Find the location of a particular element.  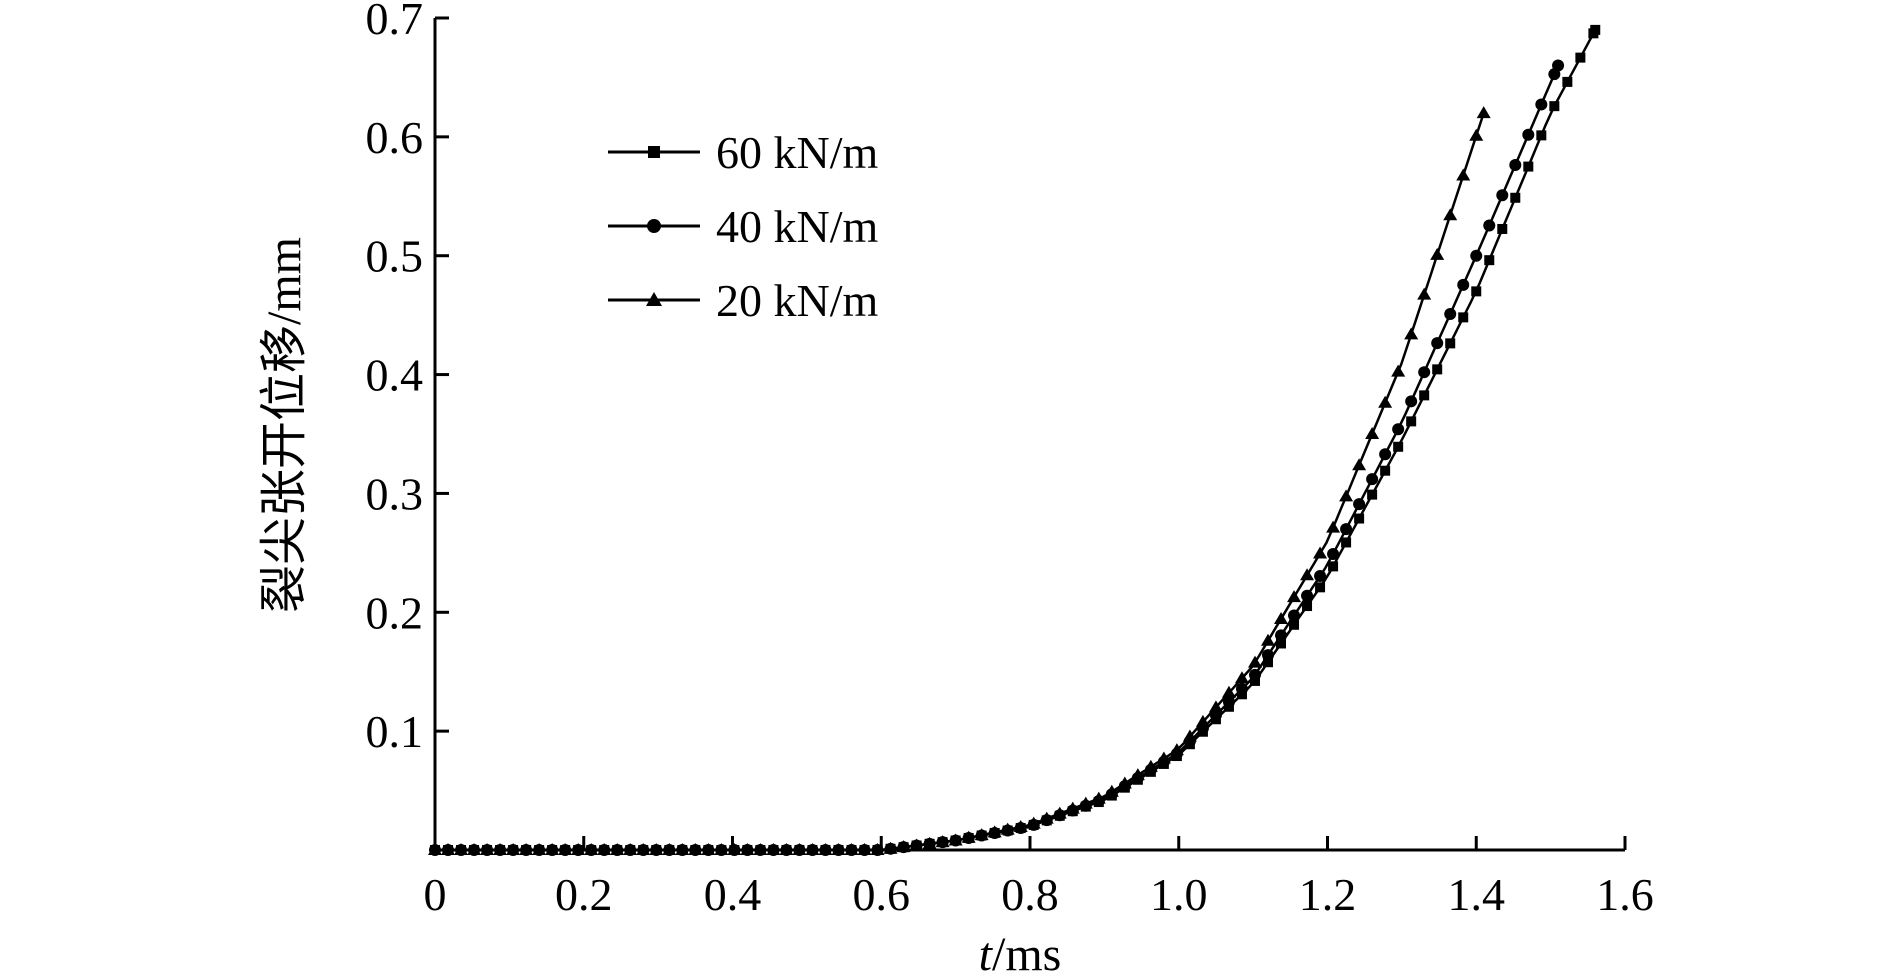

x-tick-label: 1.4 is located at coordinates (1477, 894).